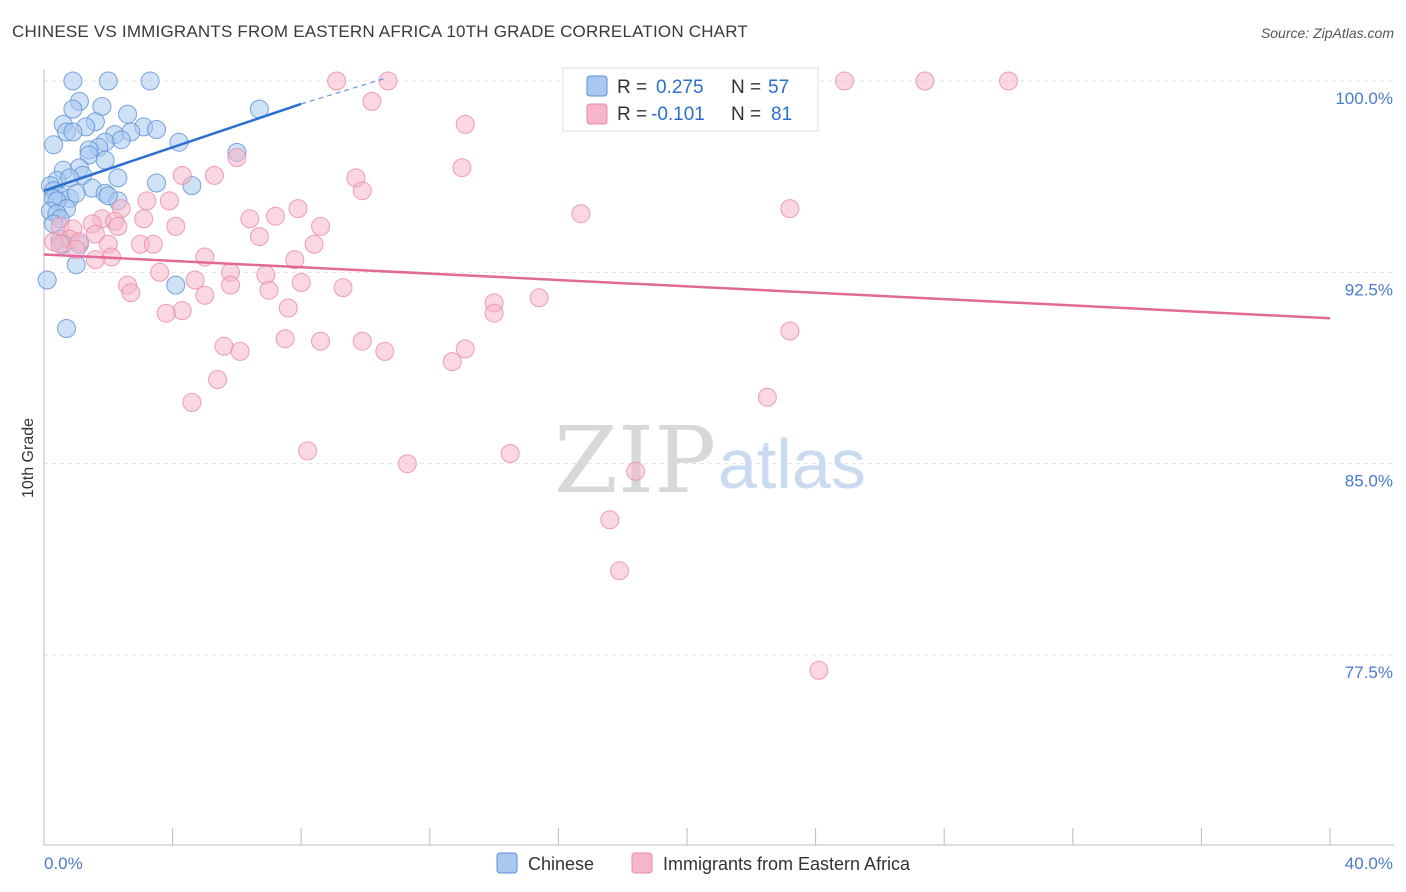 This screenshot has height=892, width=1406. I want to click on top-legend: R = 0.275 N = 57 R = -0.101 N = 81, so click(690, 99).